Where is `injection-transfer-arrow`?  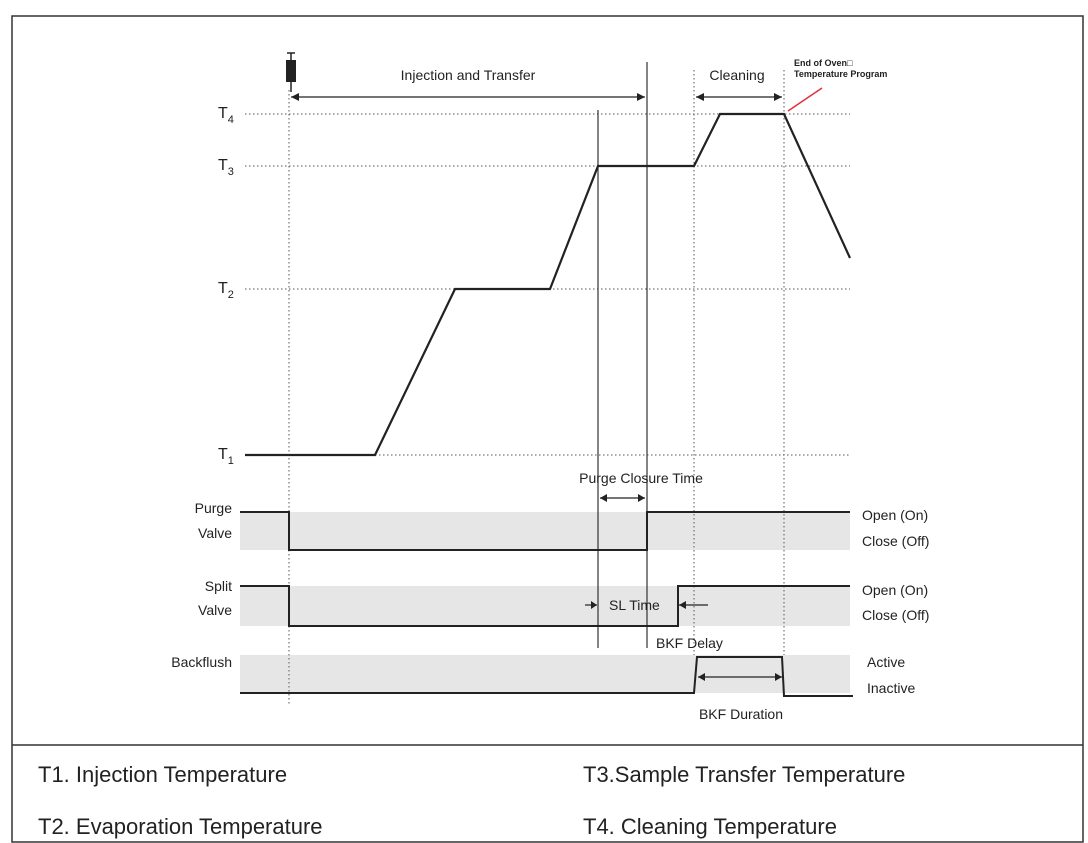
injection-transfer-arrow is located at coordinates (468, 97).